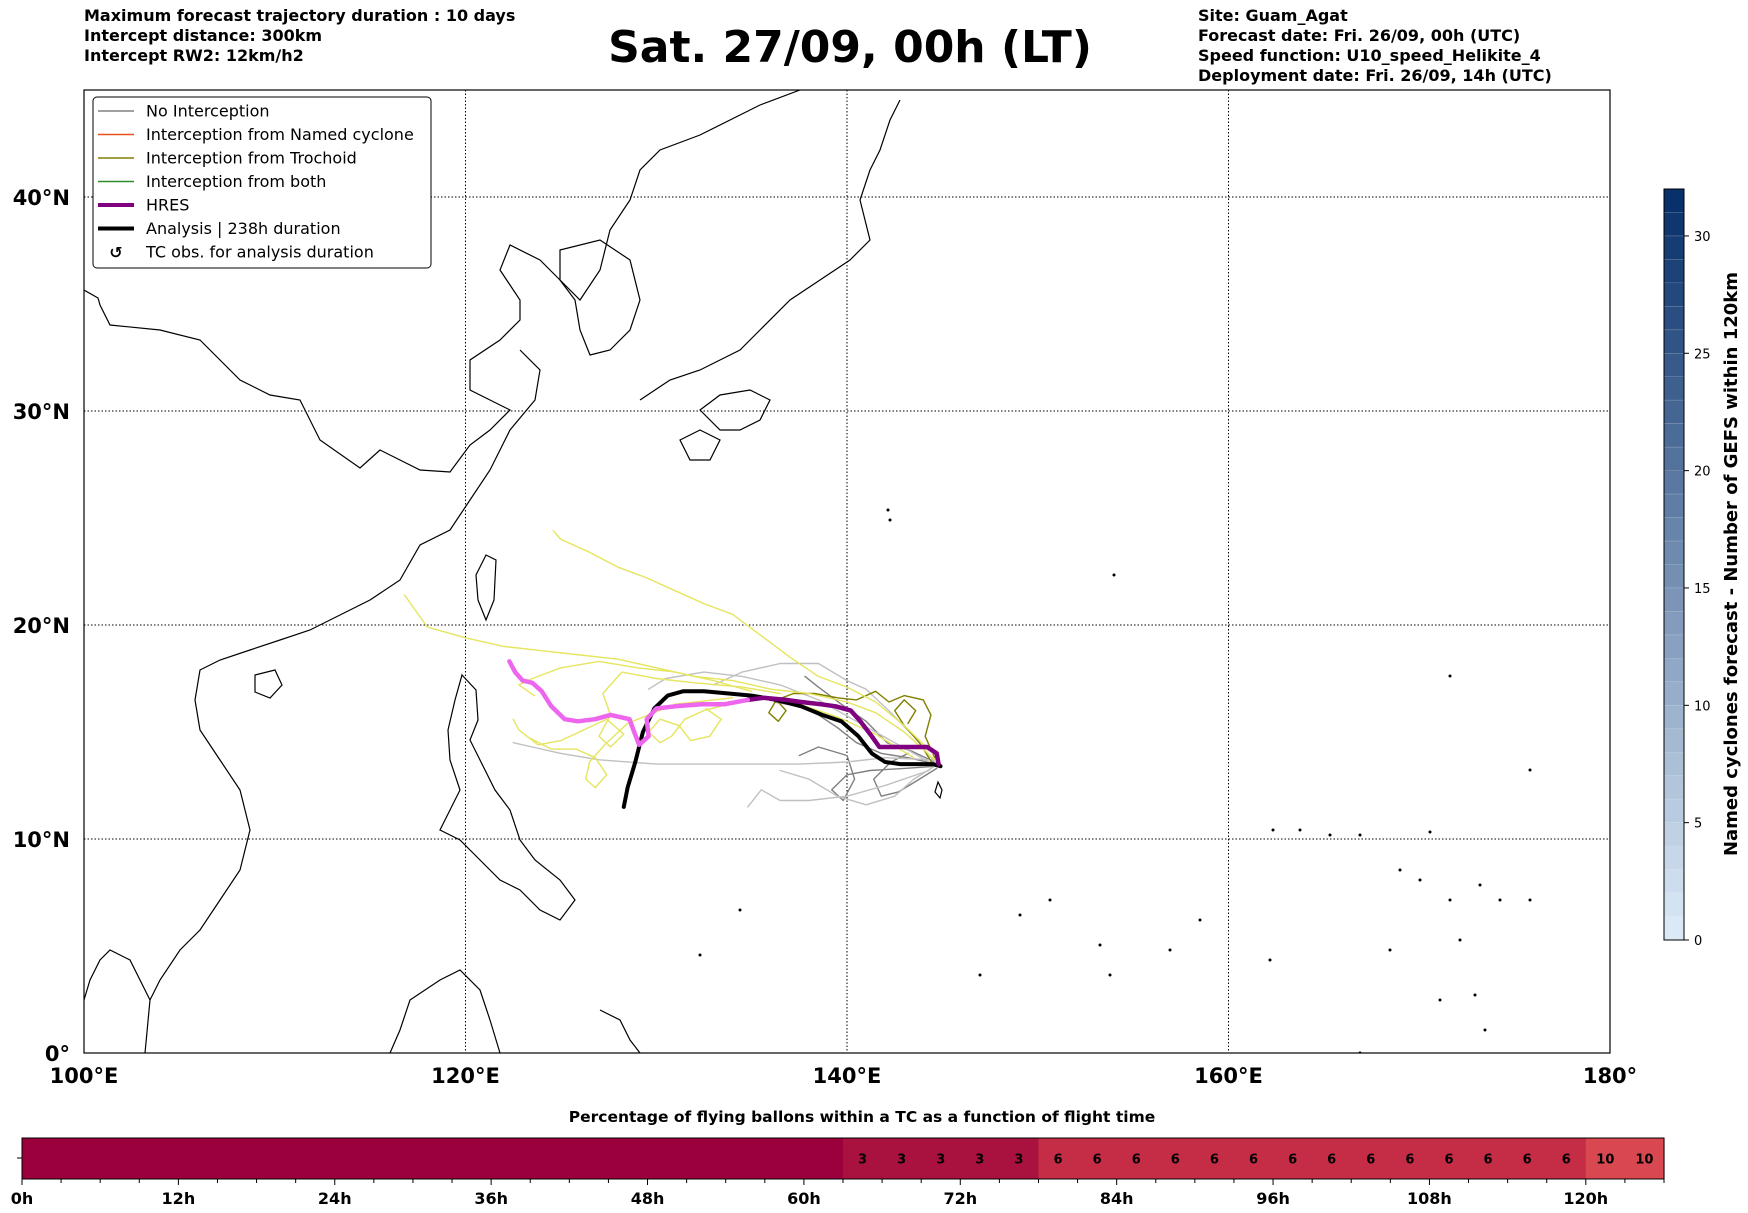 The image size is (1748, 1213). What do you see at coordinates (938, 790) in the screenshot?
I see `guam-island` at bounding box center [938, 790].